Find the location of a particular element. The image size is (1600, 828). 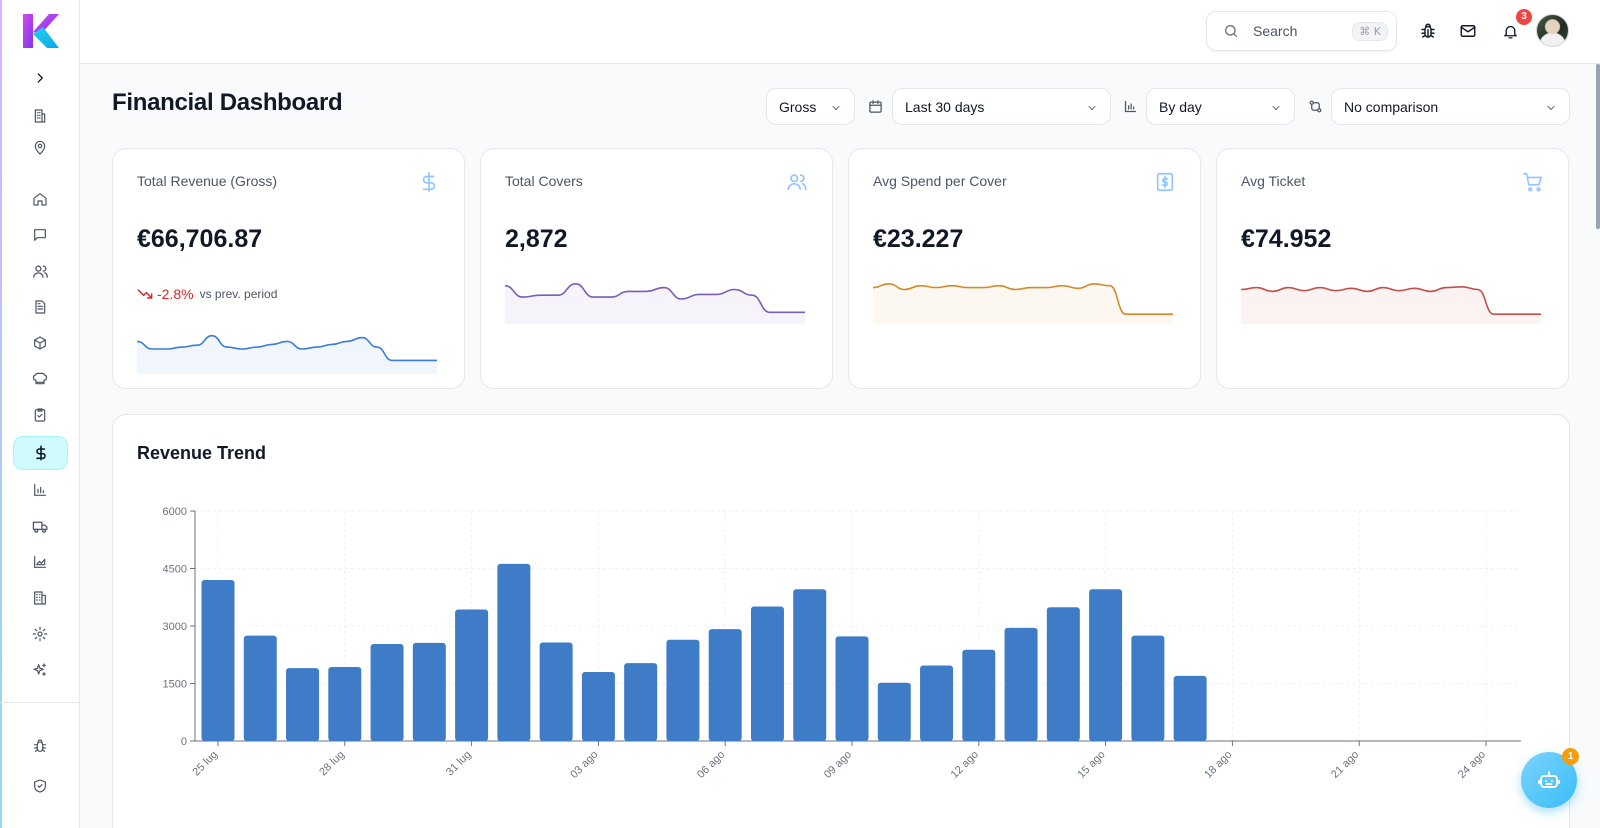

y-tick-label: 1500 is located at coordinates (175, 685).